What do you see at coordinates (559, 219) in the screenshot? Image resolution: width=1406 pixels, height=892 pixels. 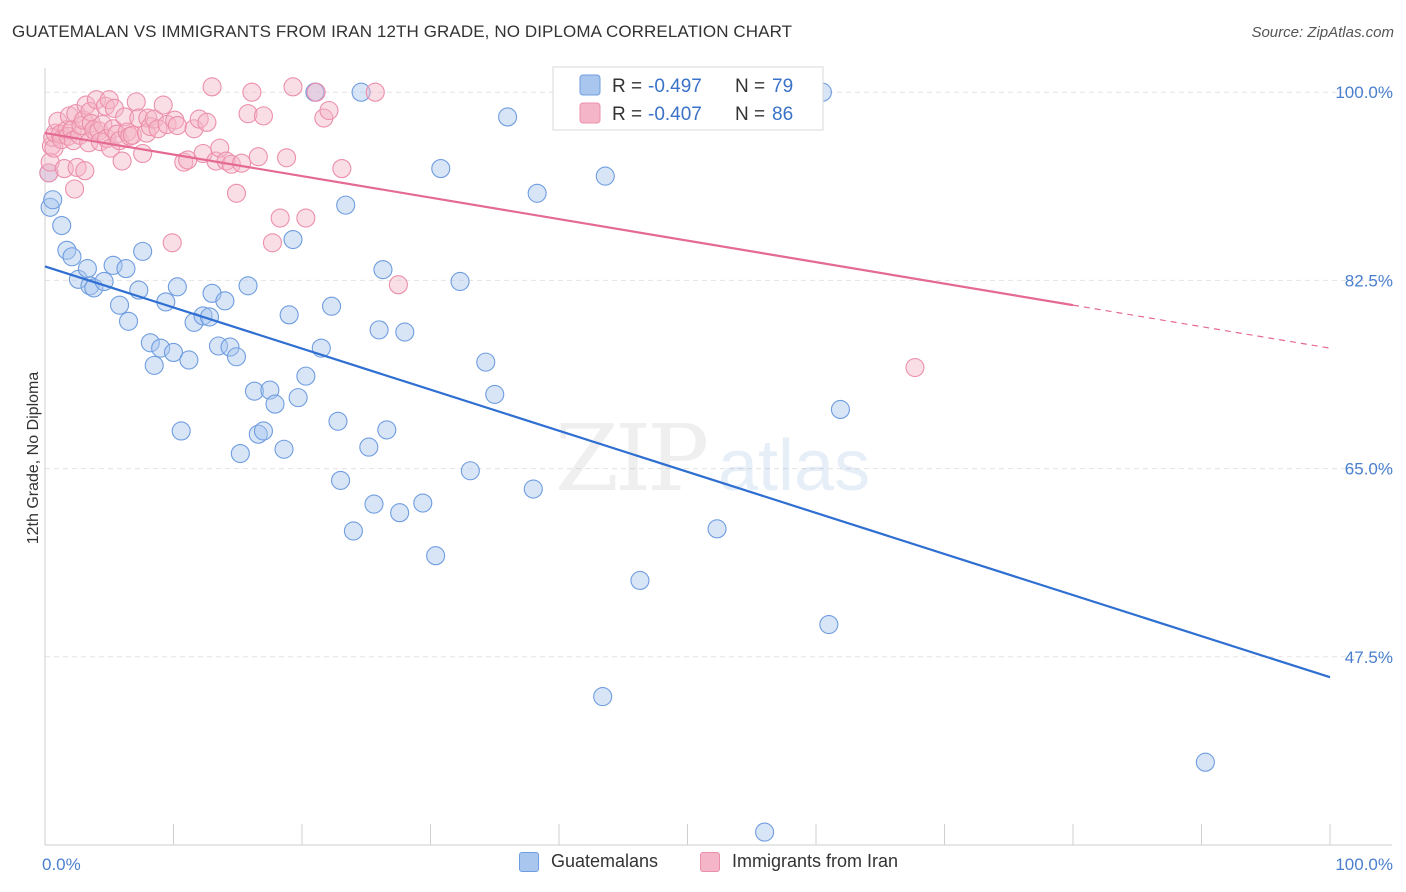 I see `trend-line-iran` at bounding box center [559, 219].